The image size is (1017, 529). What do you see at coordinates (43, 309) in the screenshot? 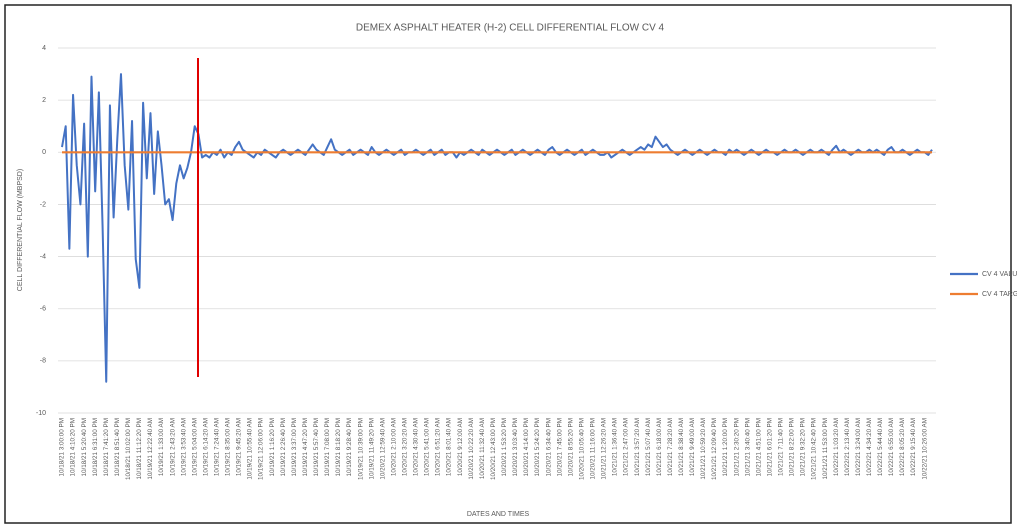
I see `y-tick-label: -6` at bounding box center [43, 309].